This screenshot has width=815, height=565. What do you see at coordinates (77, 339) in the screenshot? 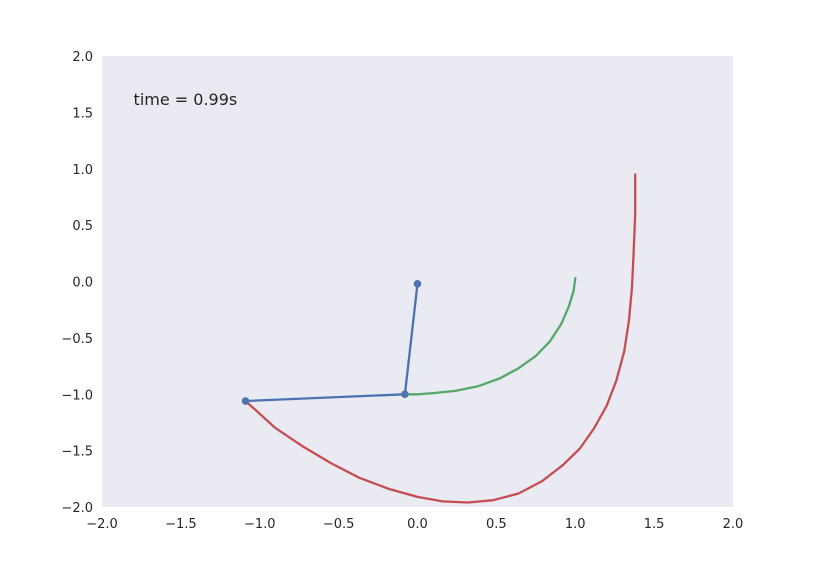
I see `y-tick-label: −0.5` at bounding box center [77, 339].